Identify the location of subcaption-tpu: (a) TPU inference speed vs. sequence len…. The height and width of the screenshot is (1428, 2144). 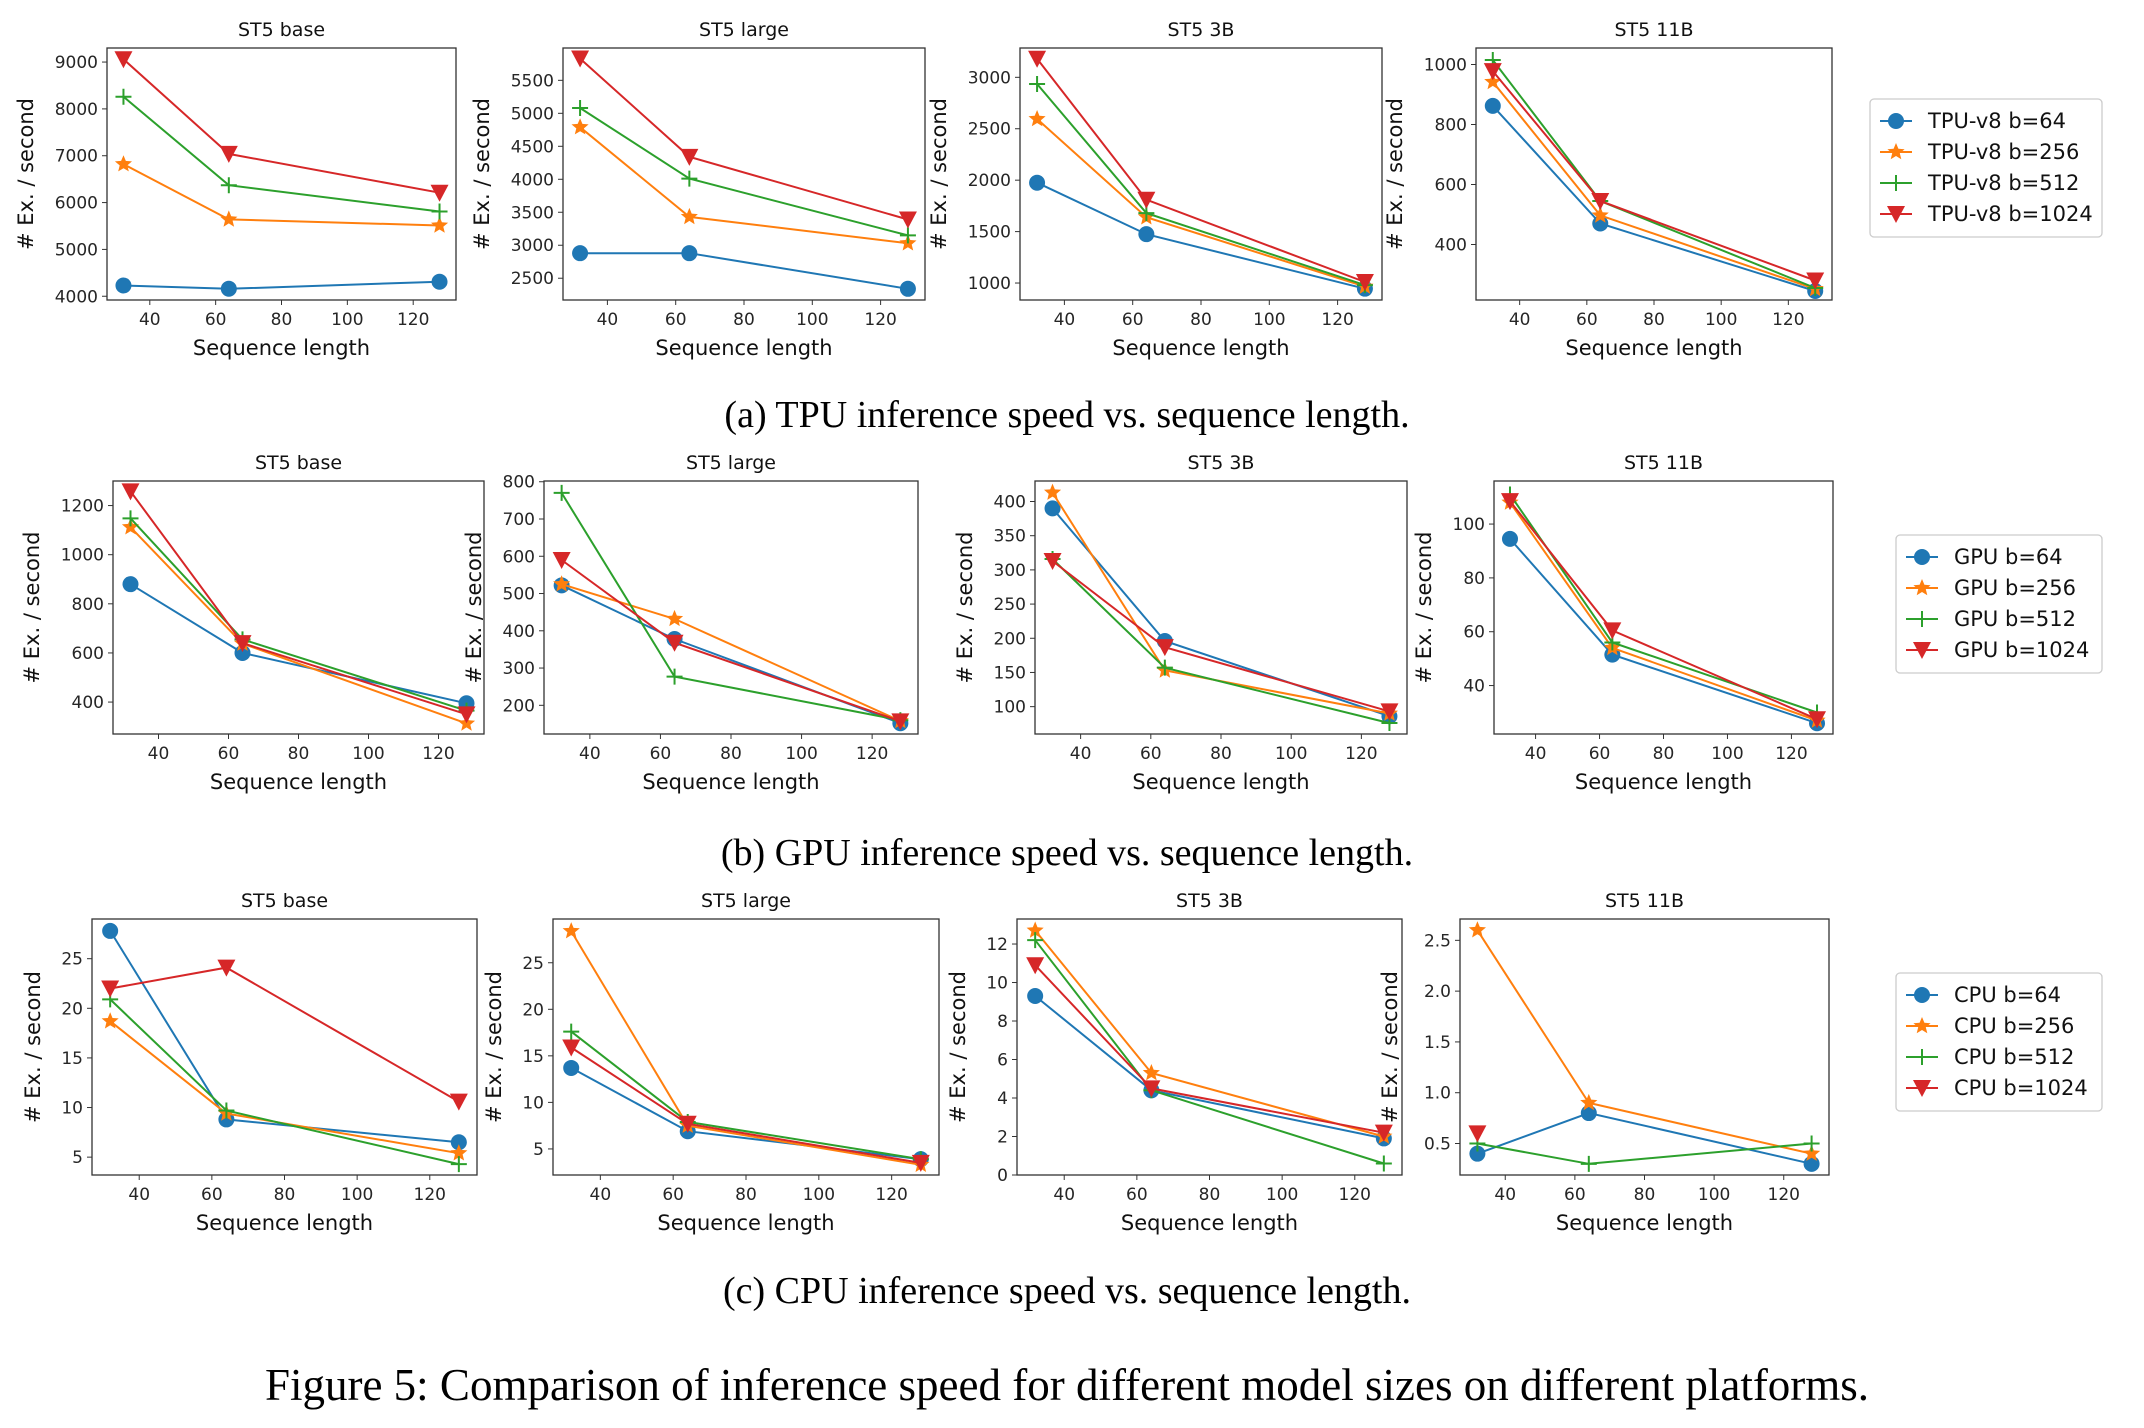
(1066, 415).